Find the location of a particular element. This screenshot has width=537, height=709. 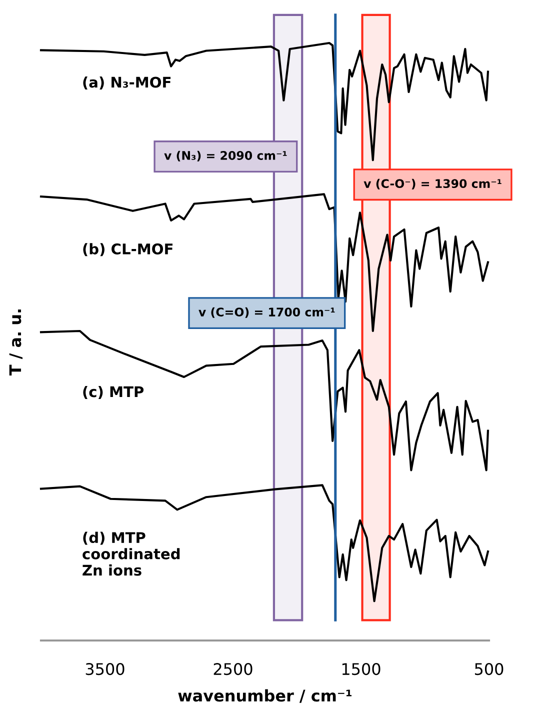

series-label: (a) N₃-MOF is located at coordinates (126, 83).